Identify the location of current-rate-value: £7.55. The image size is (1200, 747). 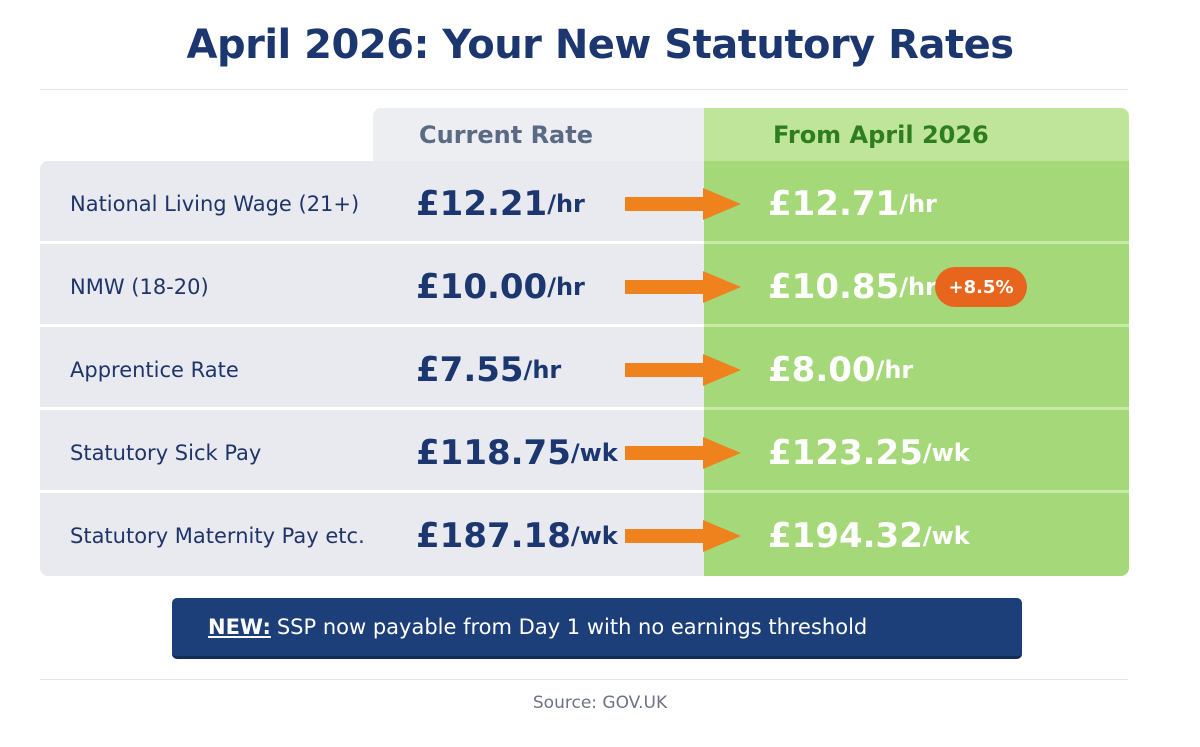
(470, 370).